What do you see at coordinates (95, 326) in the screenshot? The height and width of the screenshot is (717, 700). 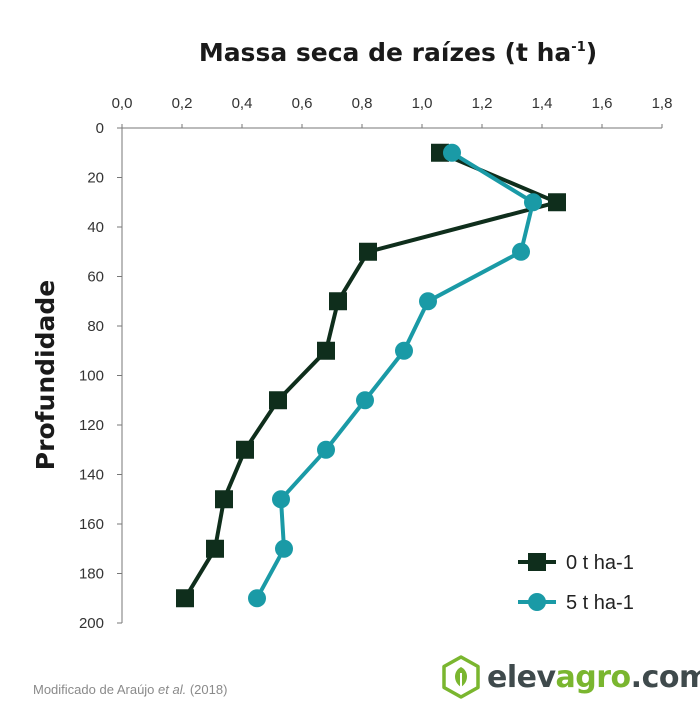 I see `y-tick-label: 80` at bounding box center [95, 326].